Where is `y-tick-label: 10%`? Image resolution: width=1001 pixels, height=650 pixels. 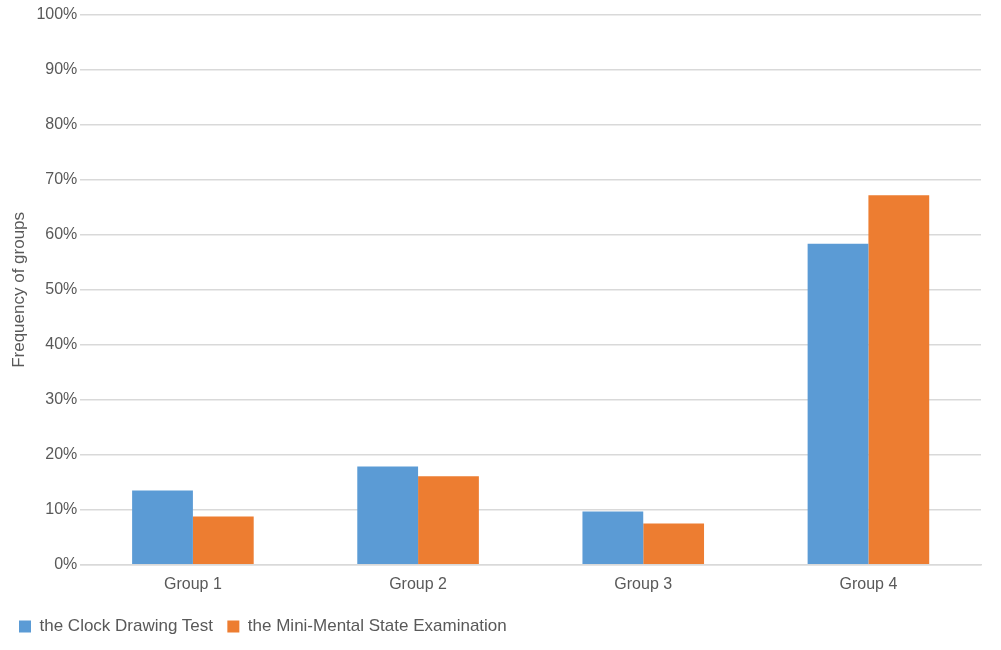
y-tick-label: 10% is located at coordinates (61, 509).